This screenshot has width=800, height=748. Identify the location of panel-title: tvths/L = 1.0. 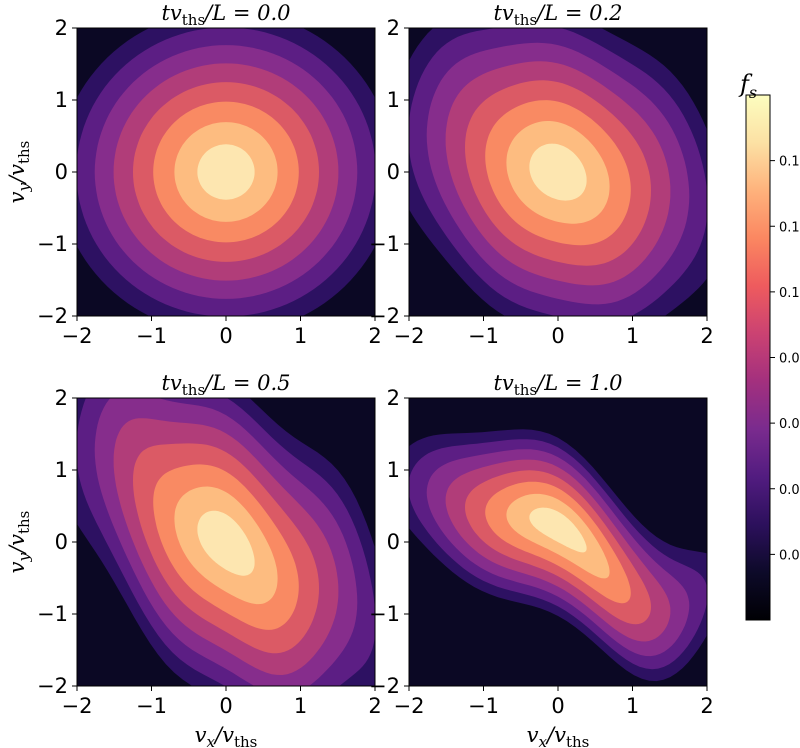
(557, 385).